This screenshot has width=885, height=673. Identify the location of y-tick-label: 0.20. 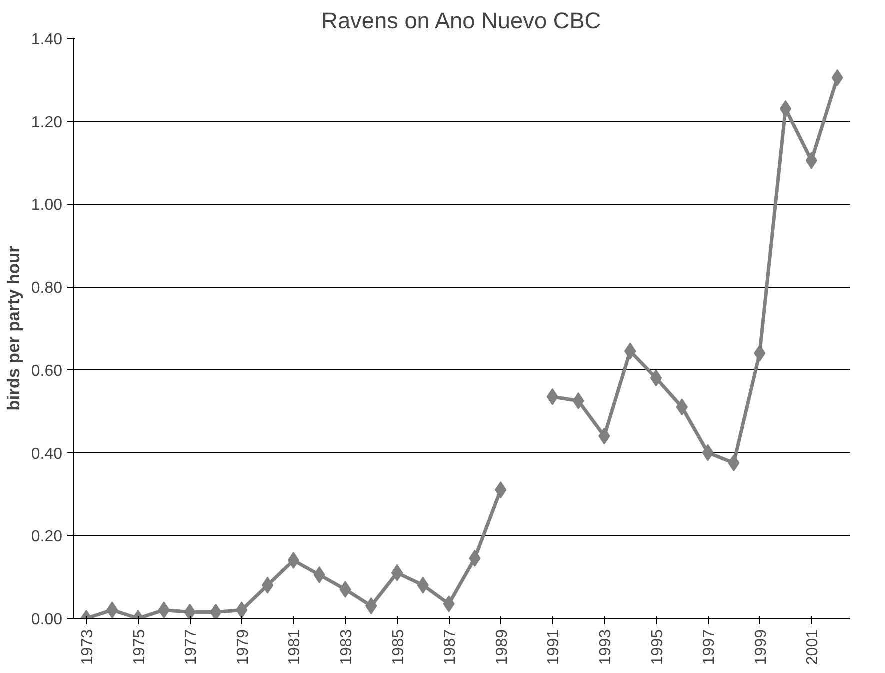
(47, 537).